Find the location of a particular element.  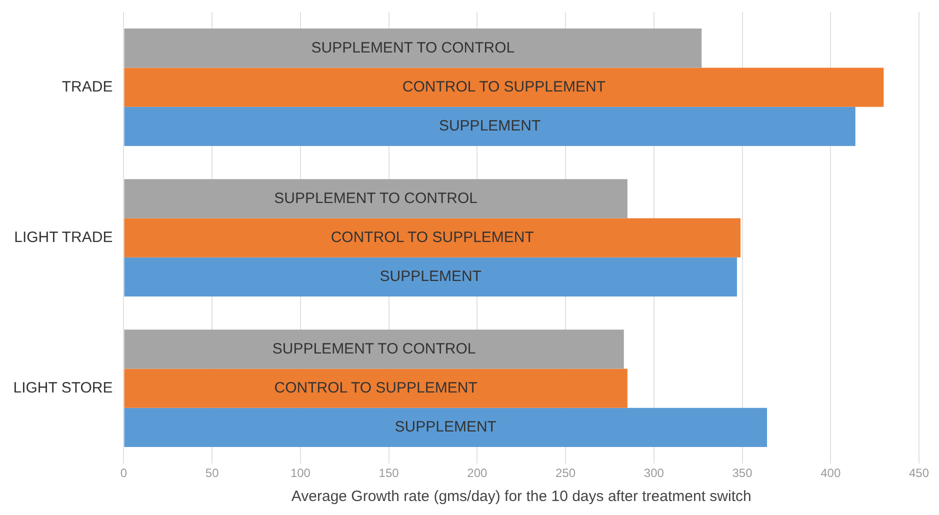

x-tick-label: 400 is located at coordinates (830, 473).